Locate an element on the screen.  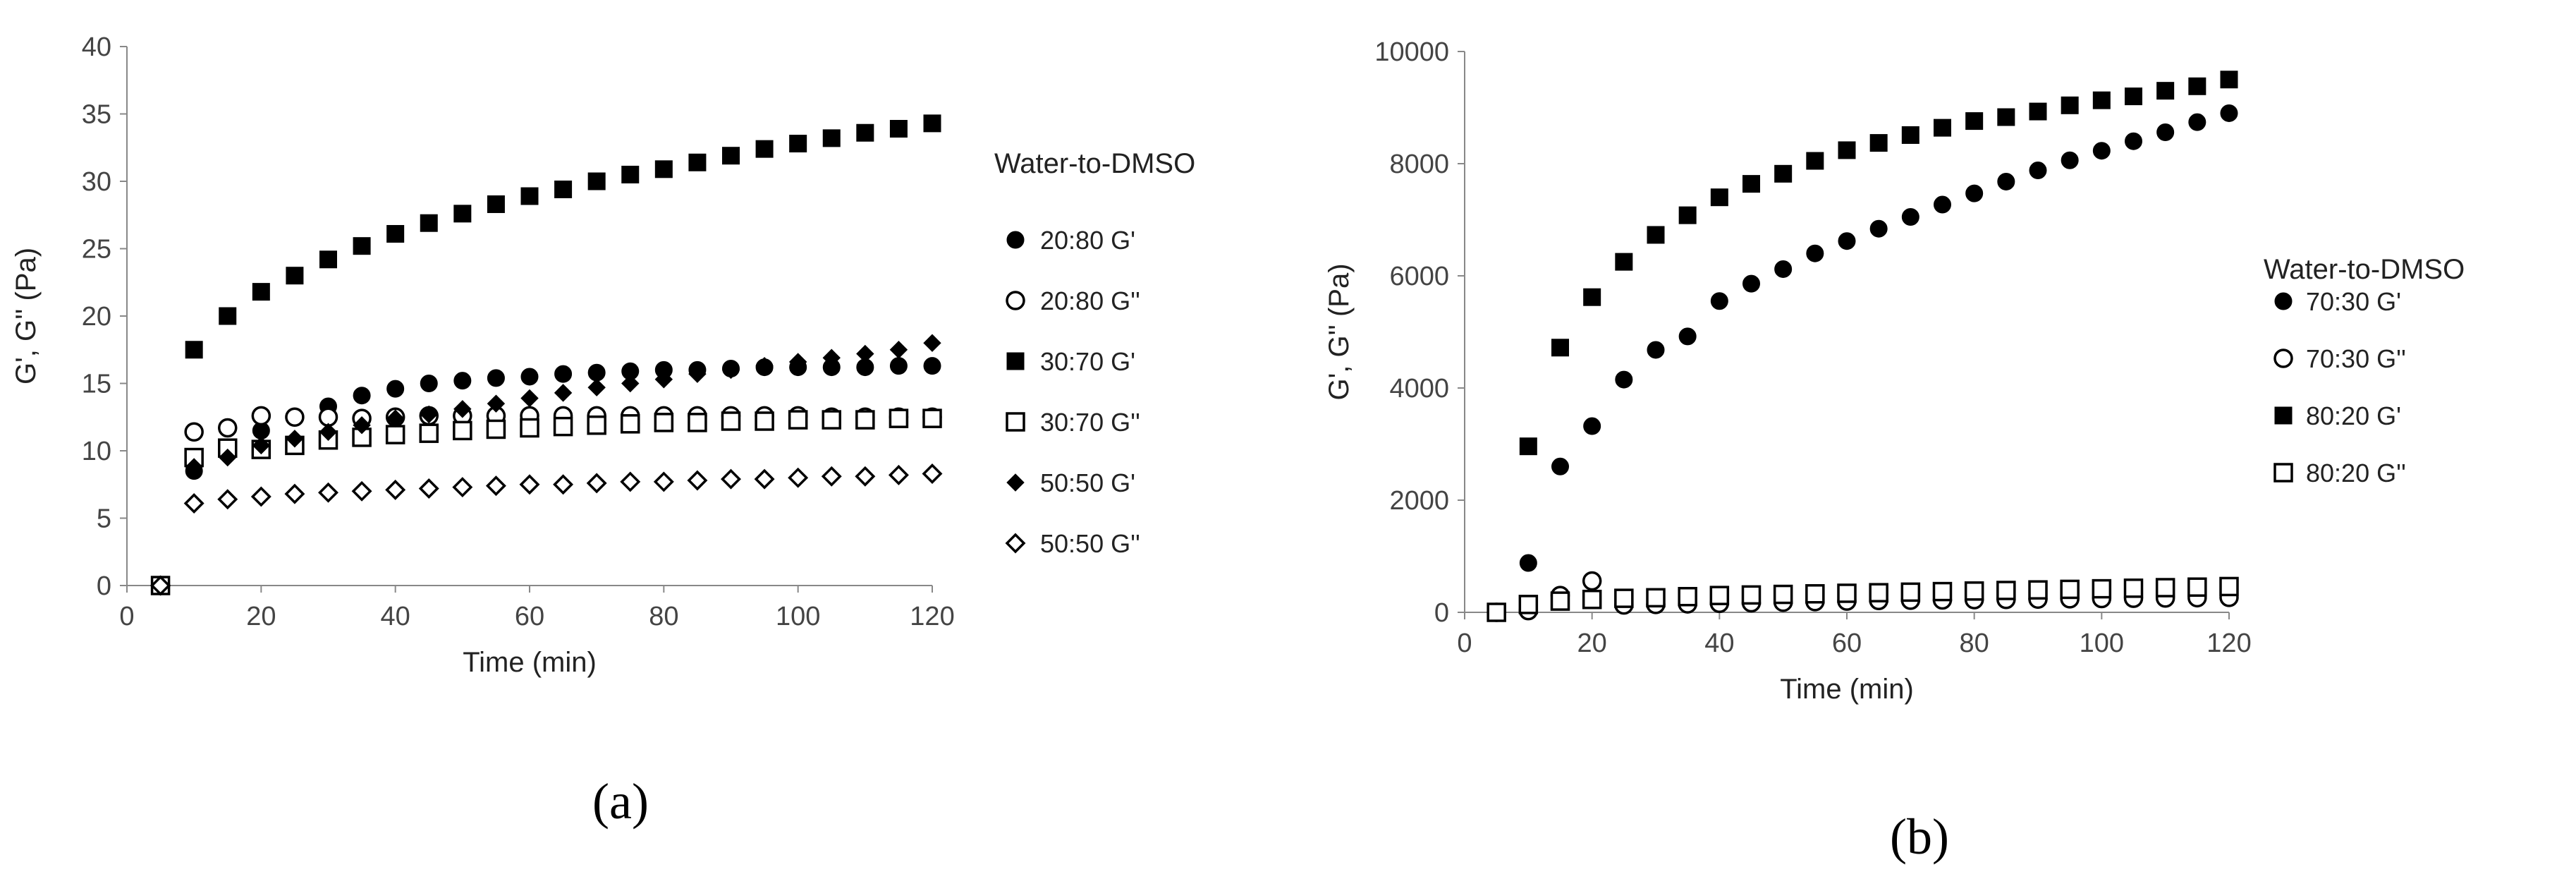
y-tick-label: 30 is located at coordinates (96, 182).